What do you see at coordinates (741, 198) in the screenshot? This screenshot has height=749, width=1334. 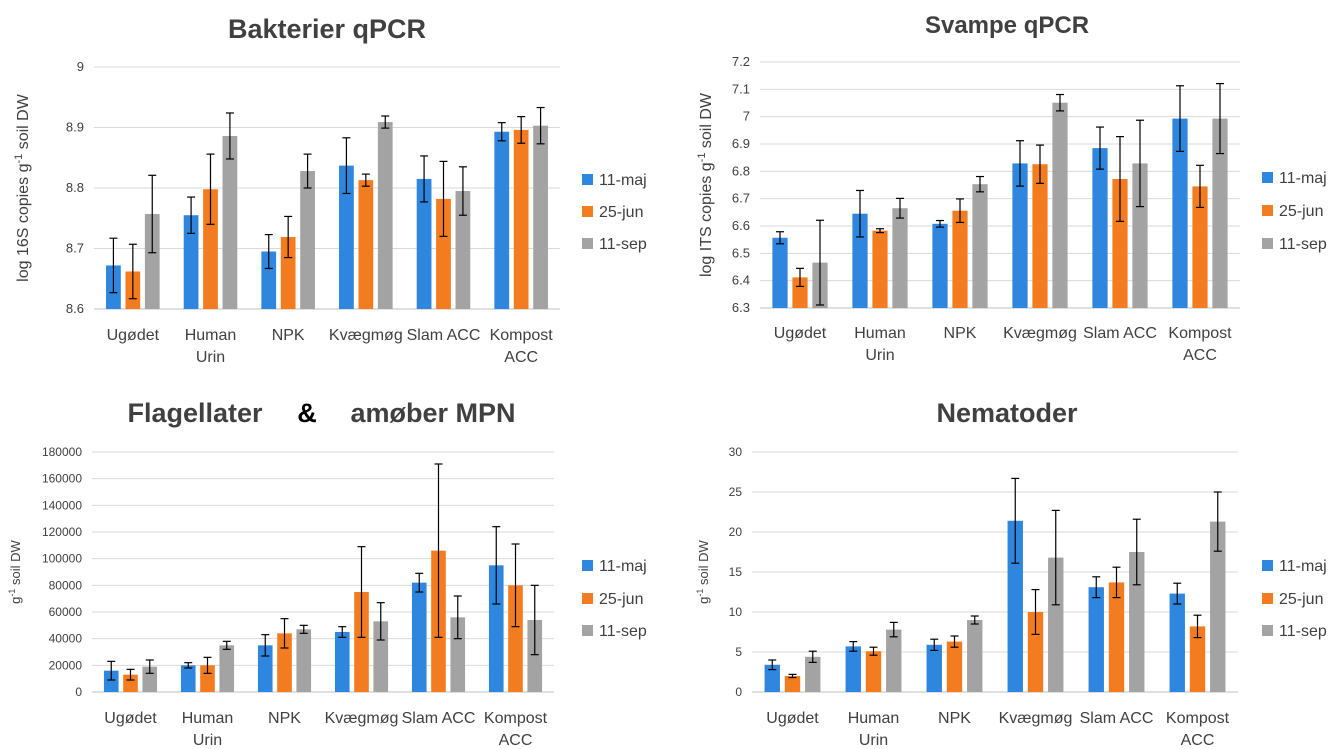 I see `y-tick-label: 6.7` at bounding box center [741, 198].